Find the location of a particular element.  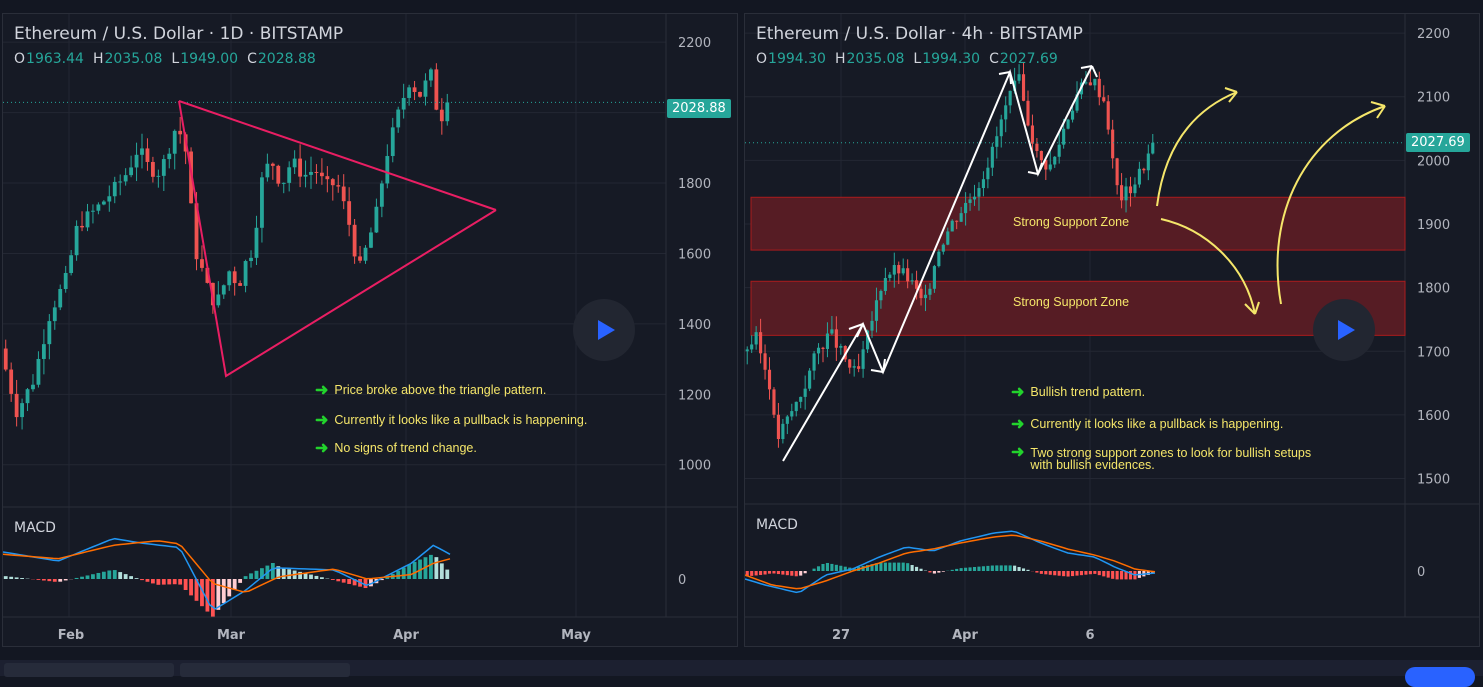

macd-label: MACD is located at coordinates (35, 528).